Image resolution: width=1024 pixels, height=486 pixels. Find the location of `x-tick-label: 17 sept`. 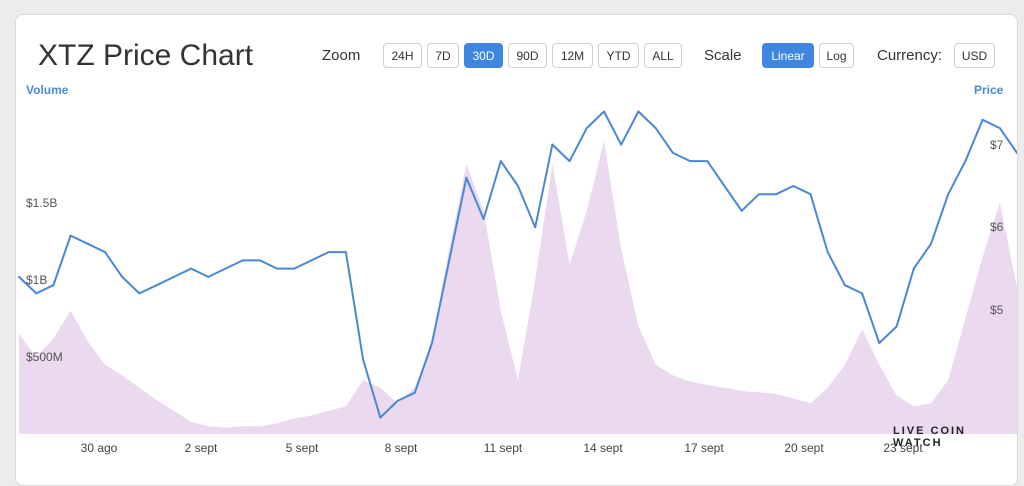

x-tick-label: 17 sept is located at coordinates (704, 448).